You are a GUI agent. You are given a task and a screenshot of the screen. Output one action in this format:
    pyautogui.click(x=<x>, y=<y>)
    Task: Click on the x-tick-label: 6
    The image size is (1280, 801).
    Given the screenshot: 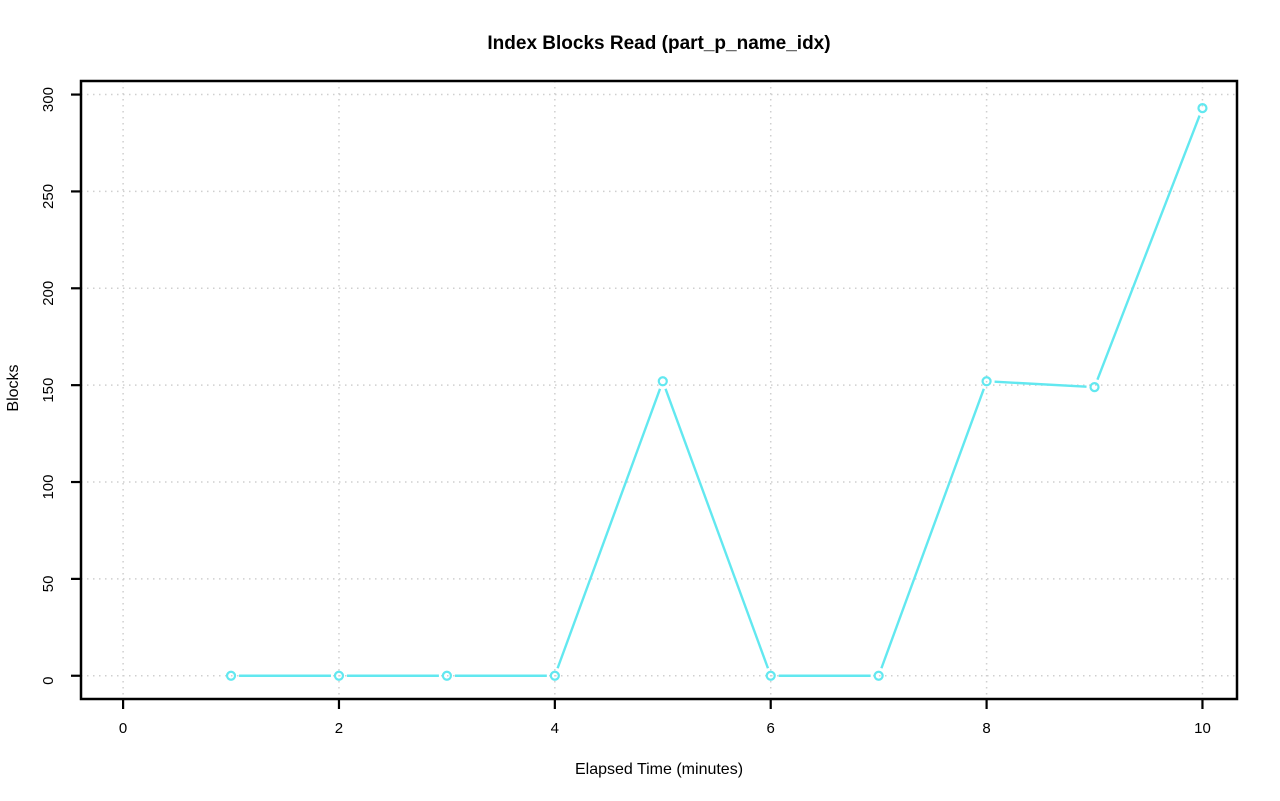 What is the action you would take?
    pyautogui.click(x=771, y=728)
    